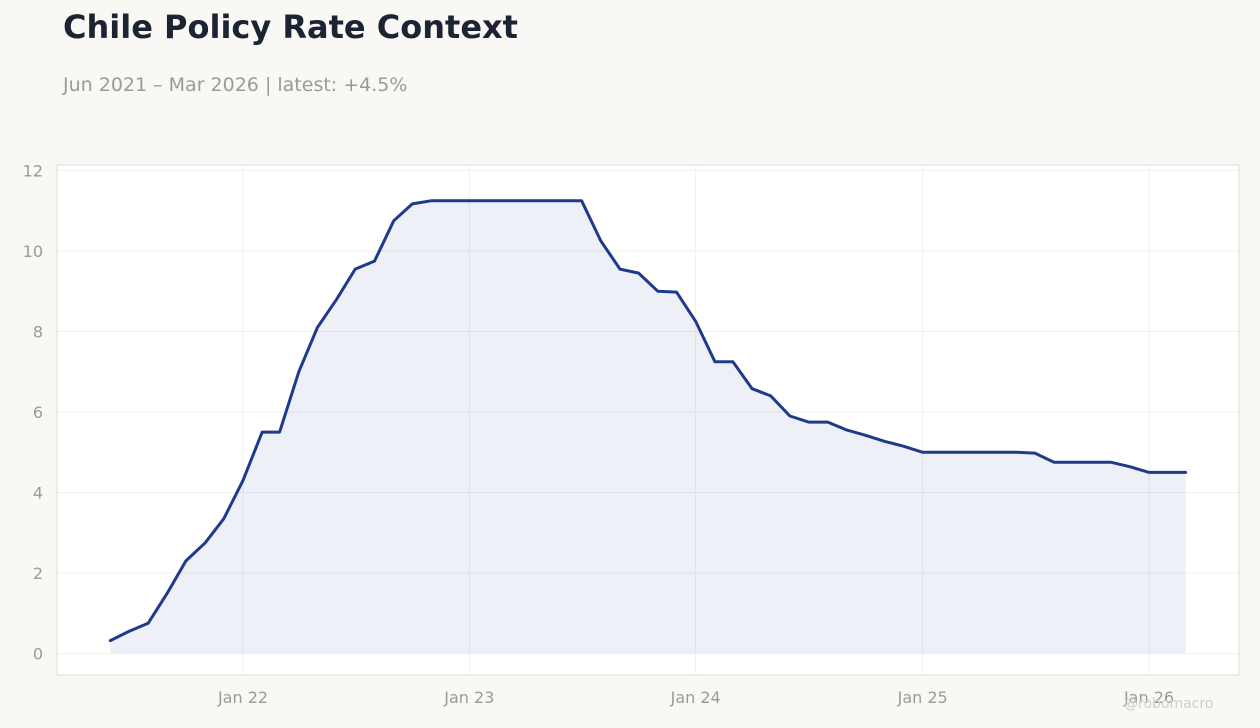 The width and height of the screenshot is (1260, 728). What do you see at coordinates (33, 171) in the screenshot?
I see `y-tick-label: 12` at bounding box center [33, 171].